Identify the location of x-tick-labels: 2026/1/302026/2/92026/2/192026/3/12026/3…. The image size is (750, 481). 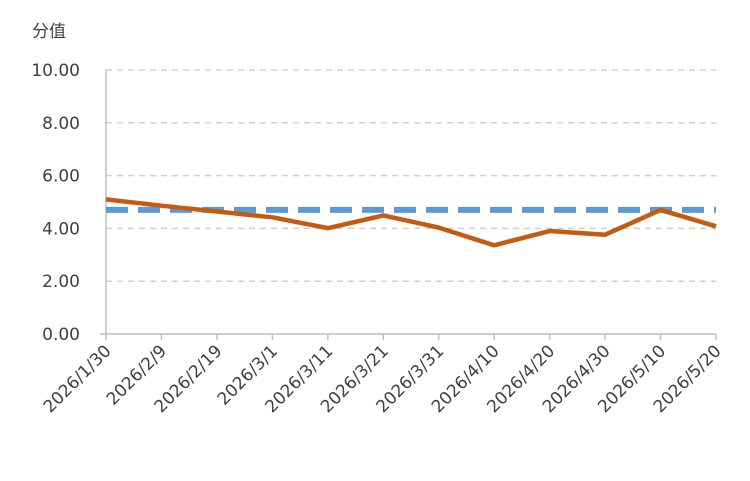
(383, 379).